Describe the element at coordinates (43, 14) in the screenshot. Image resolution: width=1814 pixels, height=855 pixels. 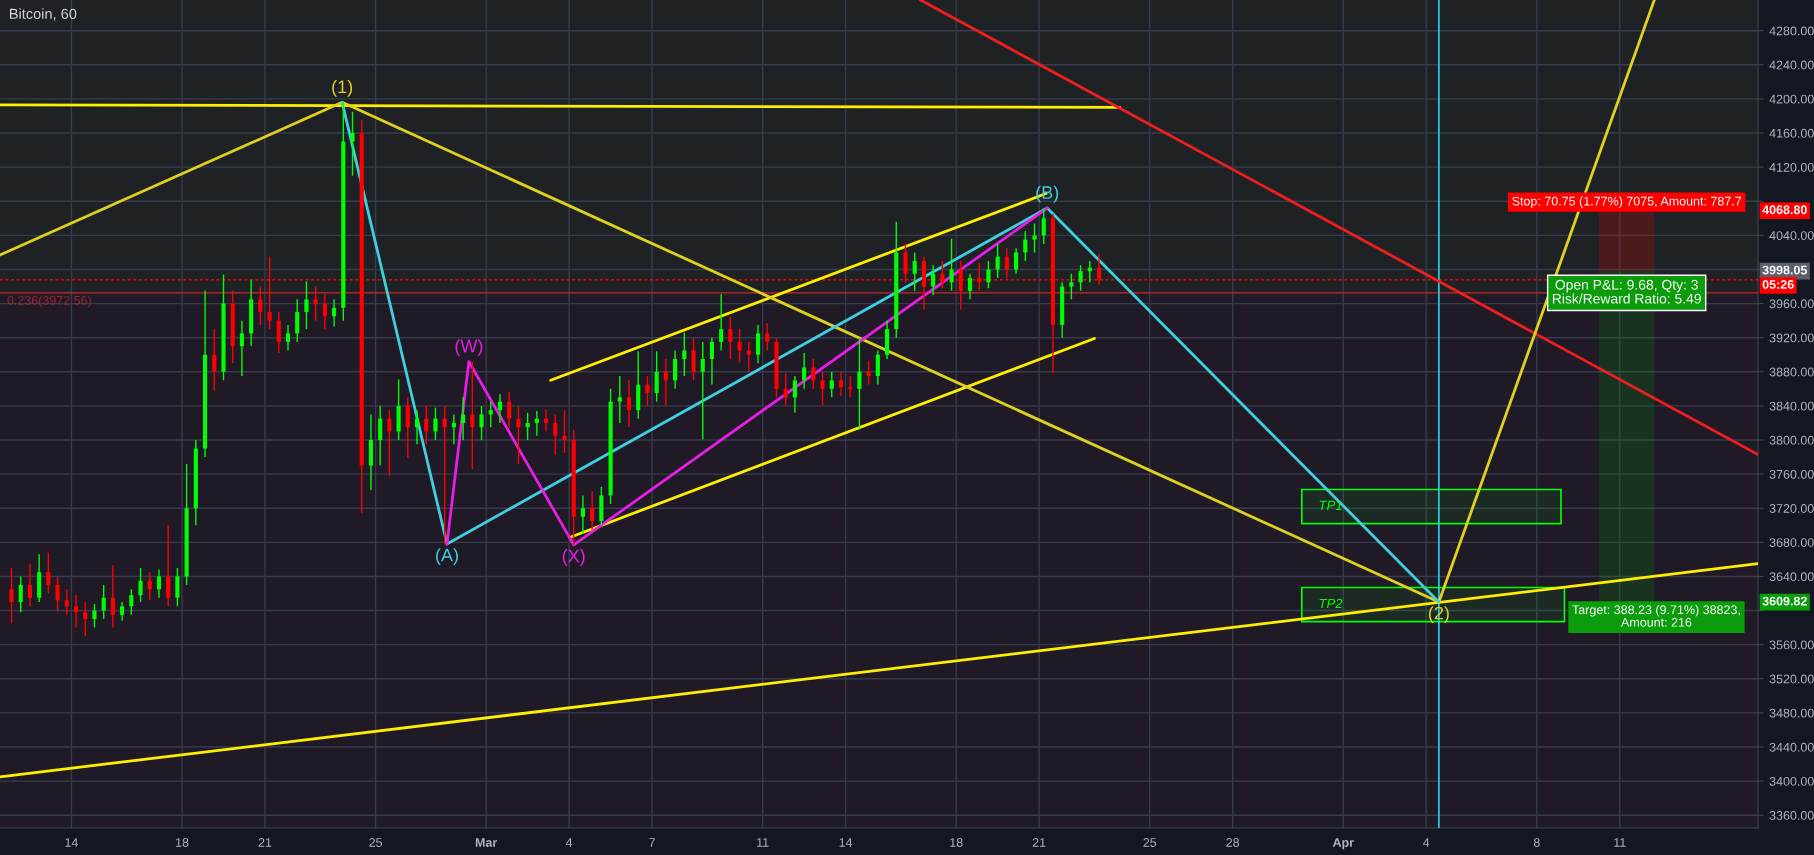
I see `chart-title: Bitcoin, 60` at that location.